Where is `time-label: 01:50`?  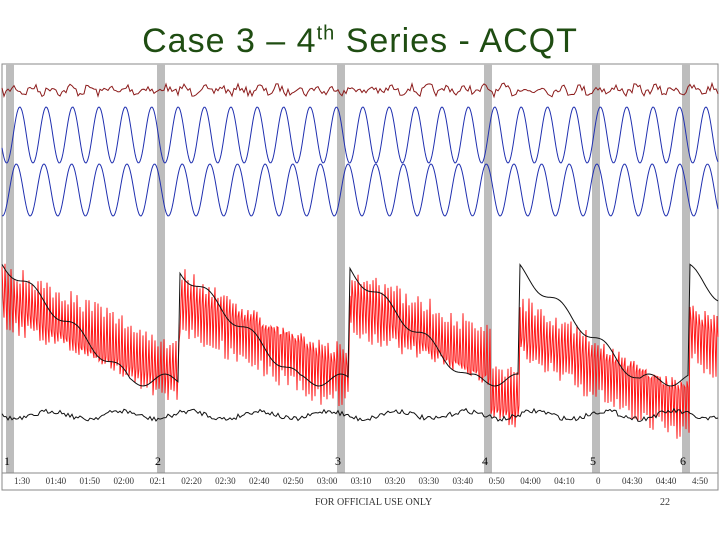 time-label: 01:50 is located at coordinates (90, 481).